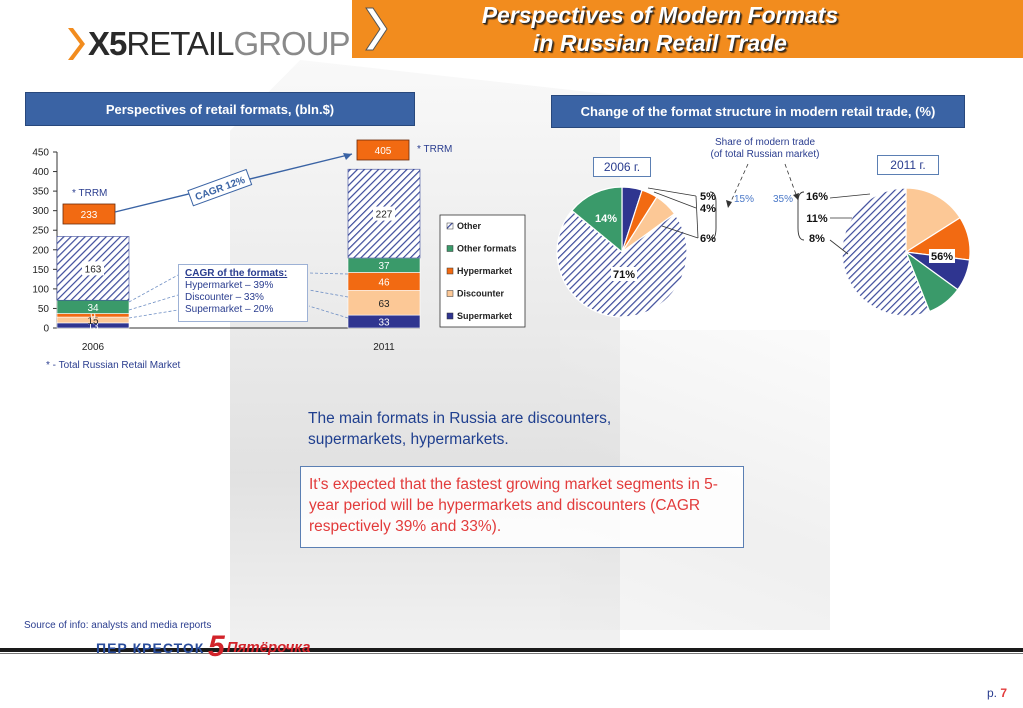  I want to click on pie-value-label: 71%, so click(624, 275).